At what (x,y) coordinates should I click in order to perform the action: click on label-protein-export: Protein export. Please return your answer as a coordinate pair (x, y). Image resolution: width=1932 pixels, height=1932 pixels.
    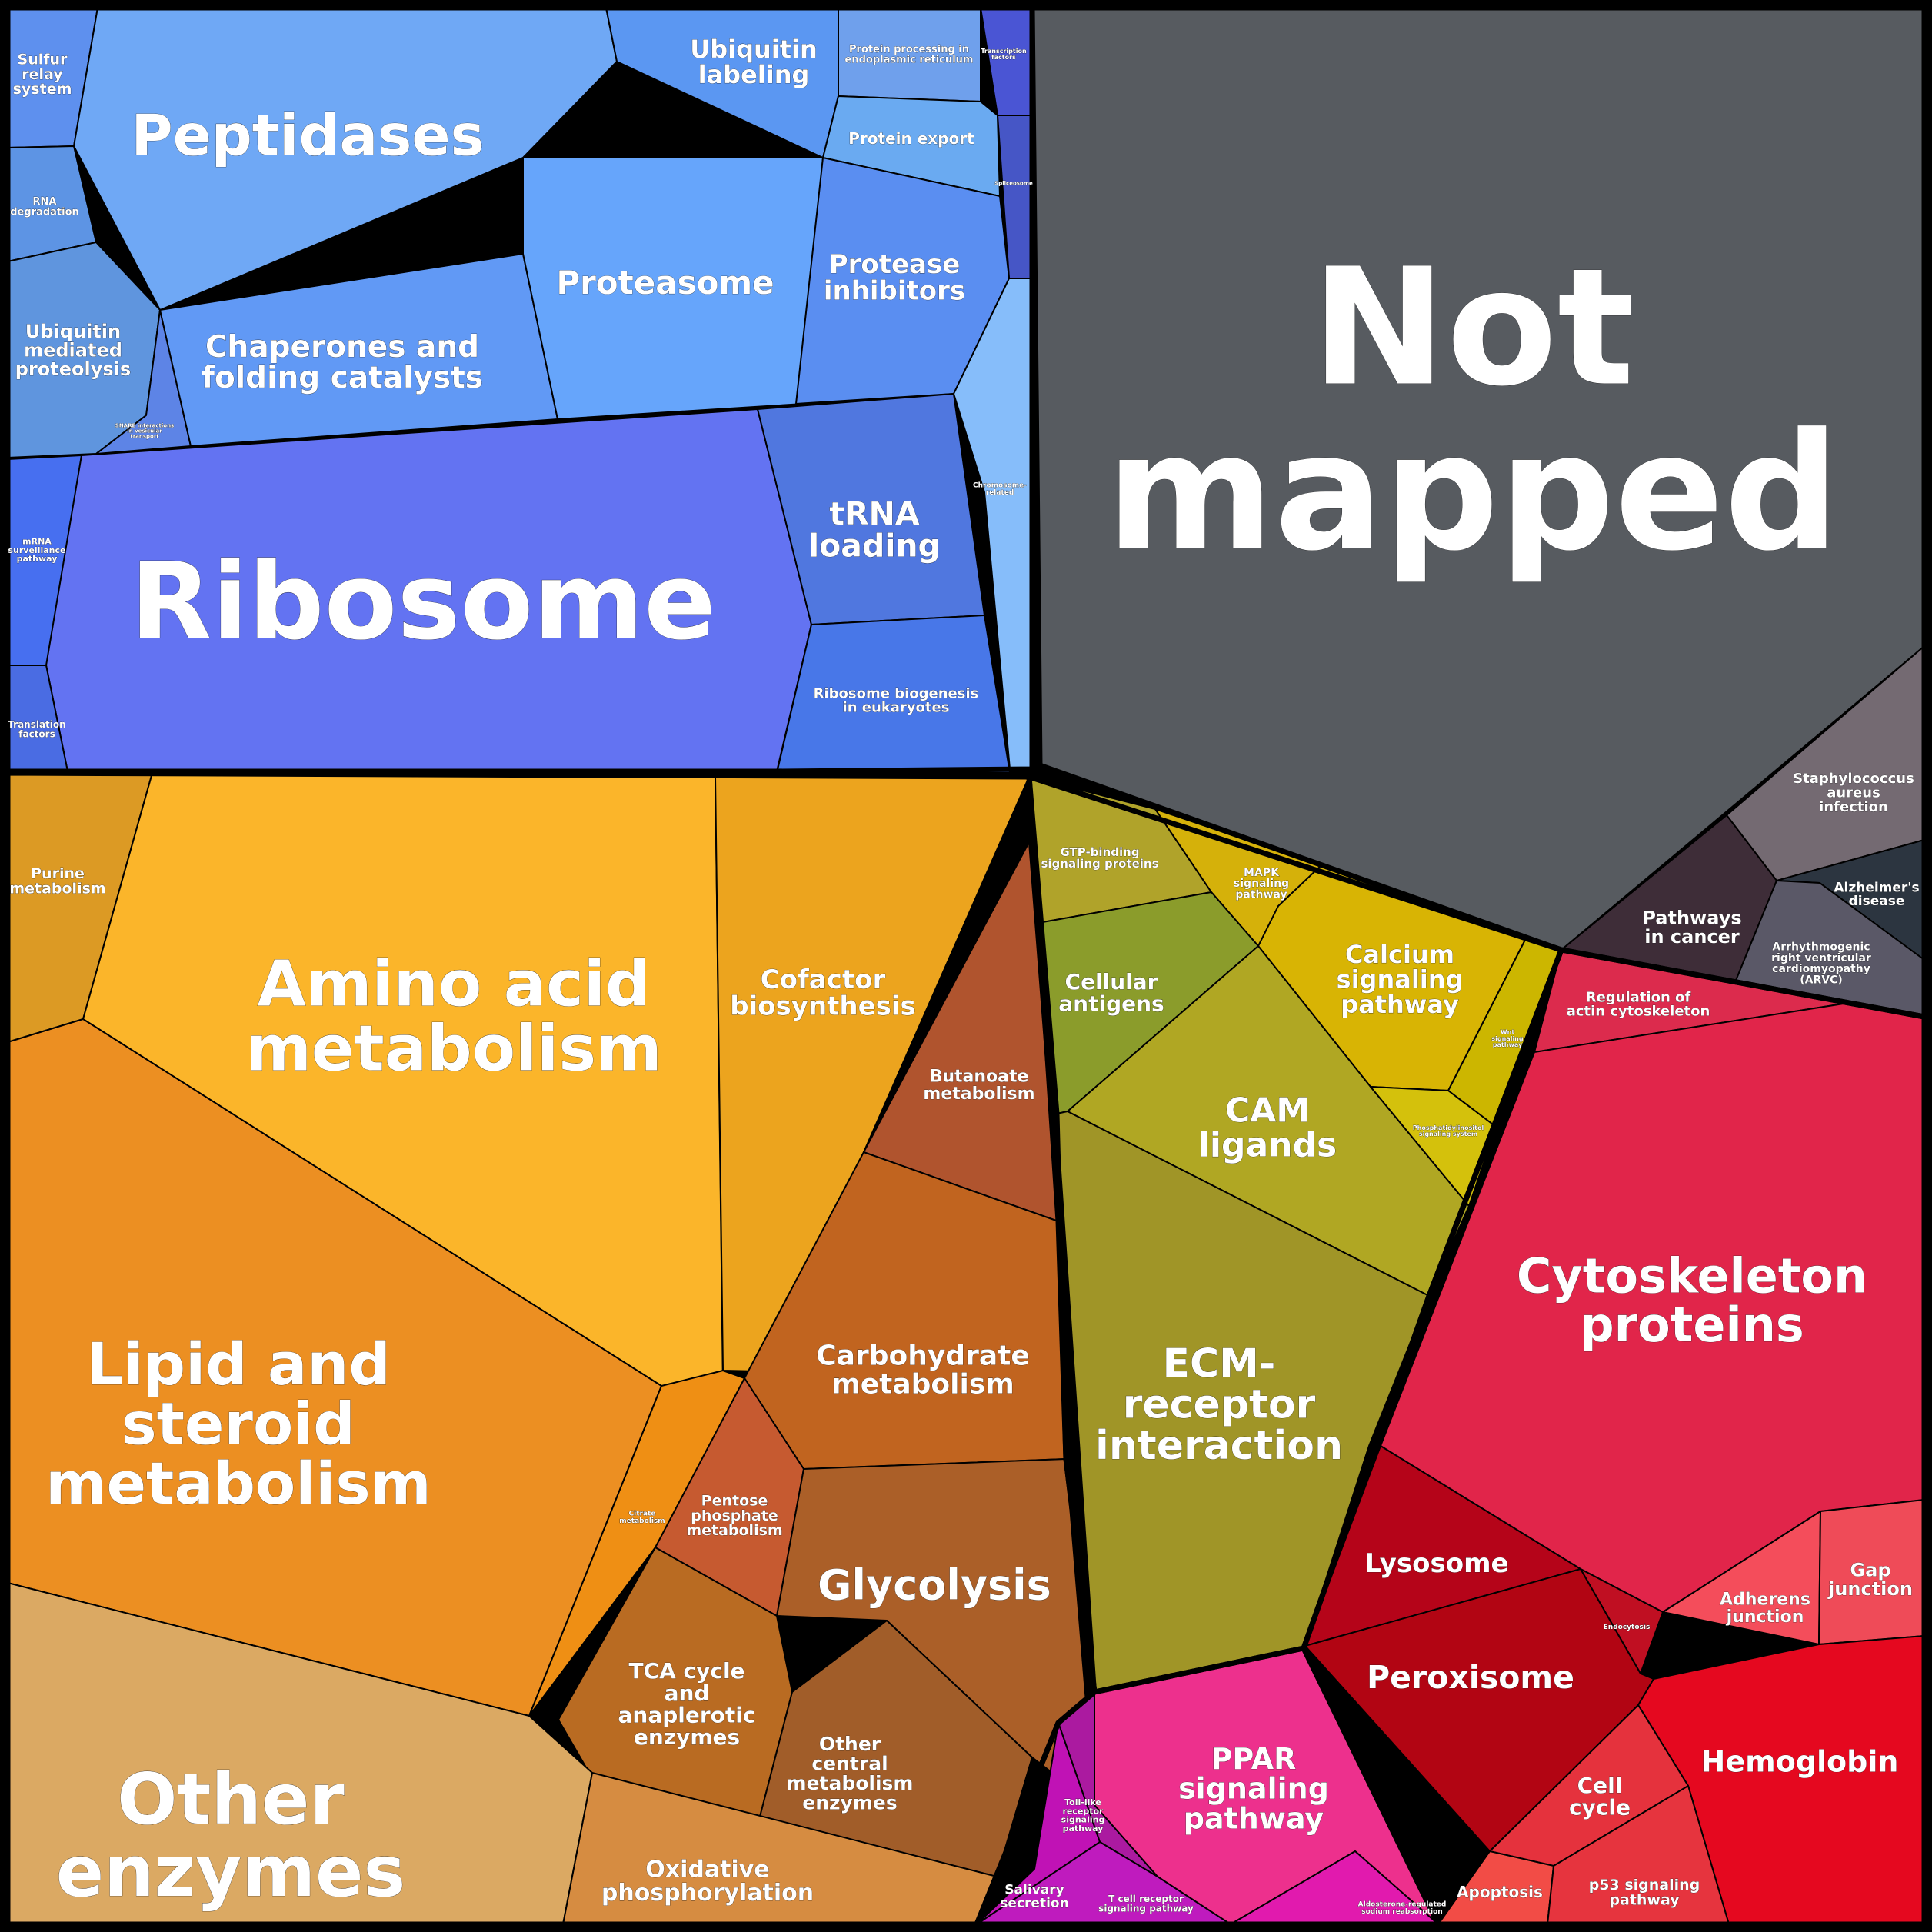
    Looking at the image, I should click on (911, 138).